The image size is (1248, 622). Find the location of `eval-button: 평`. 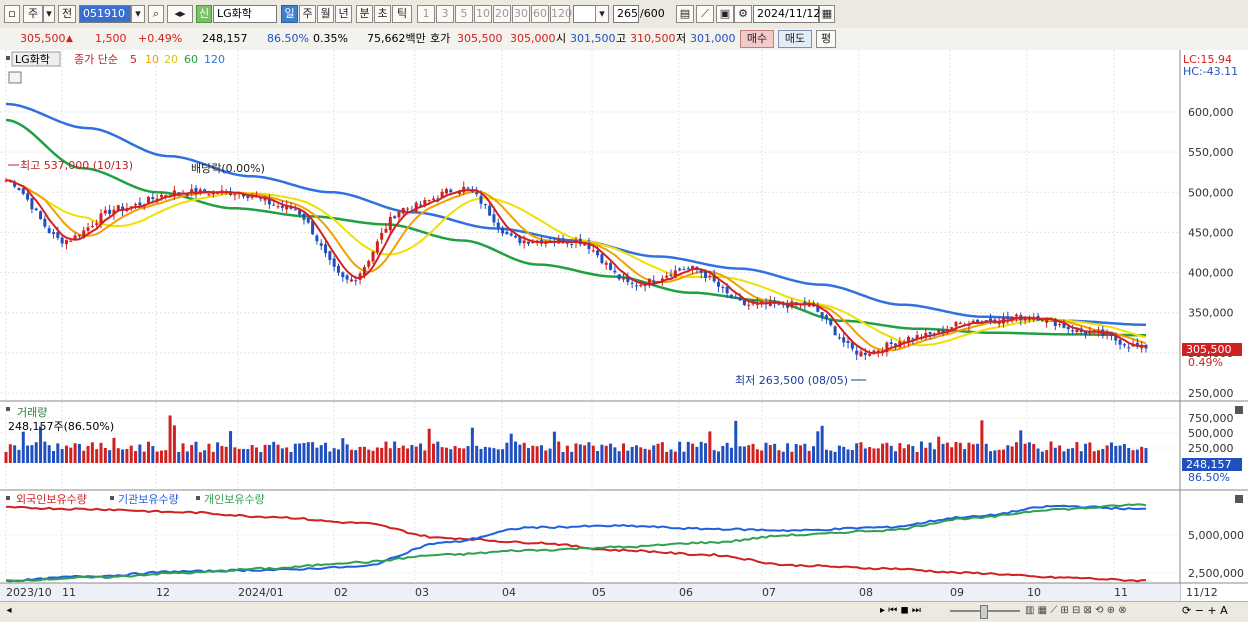

eval-button: 평 is located at coordinates (826, 39).